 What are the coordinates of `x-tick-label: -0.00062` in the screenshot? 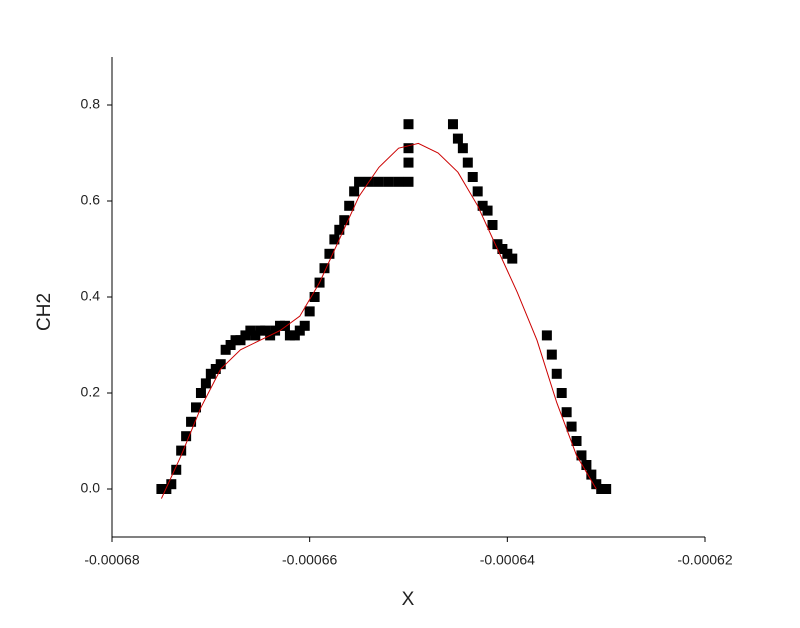 It's located at (704, 560).